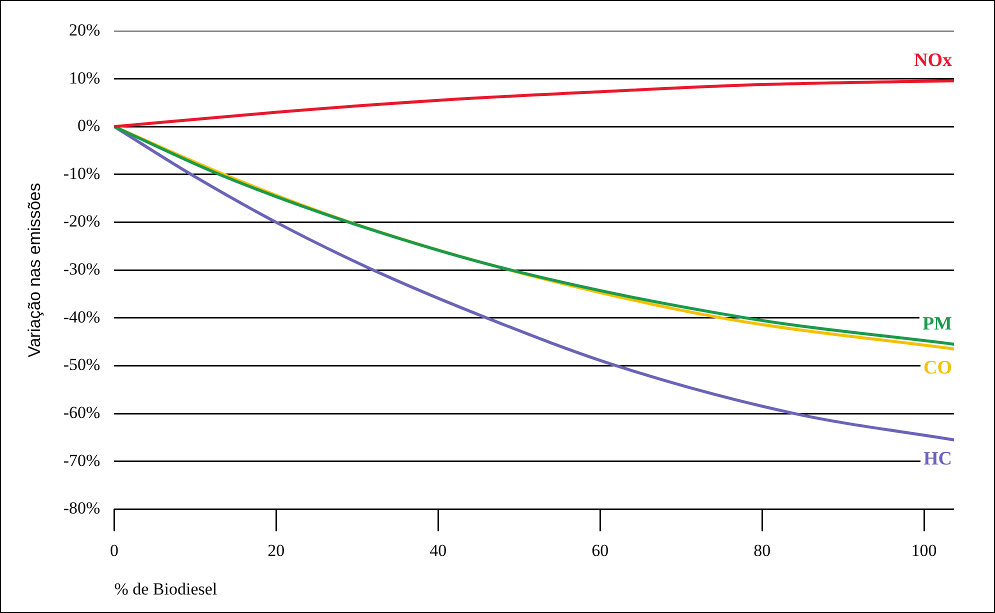 Image resolution: width=995 pixels, height=613 pixels. I want to click on y-tick-label: -60%, so click(81, 412).